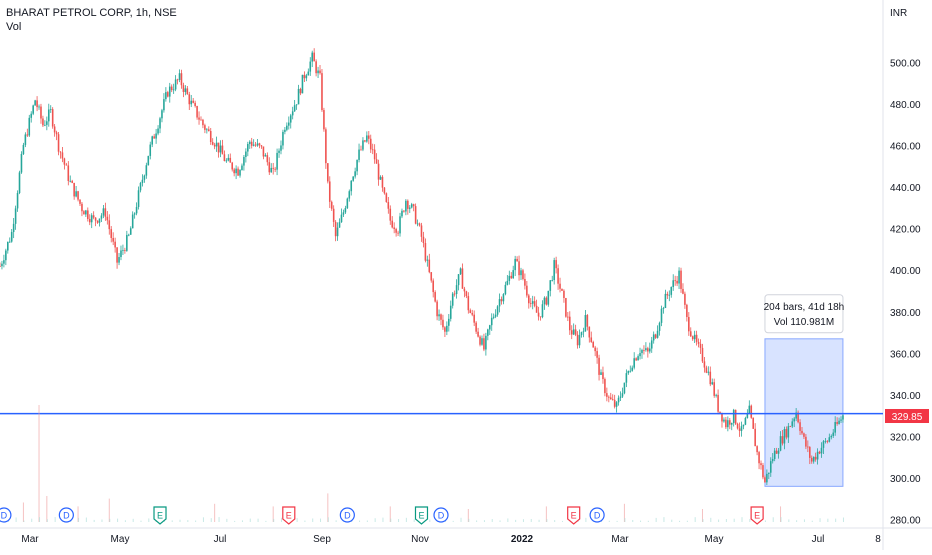 The width and height of the screenshot is (932, 555). I want to click on symbol-title: BHARAT PETROL CORP, 1h, NSE, so click(91, 13).